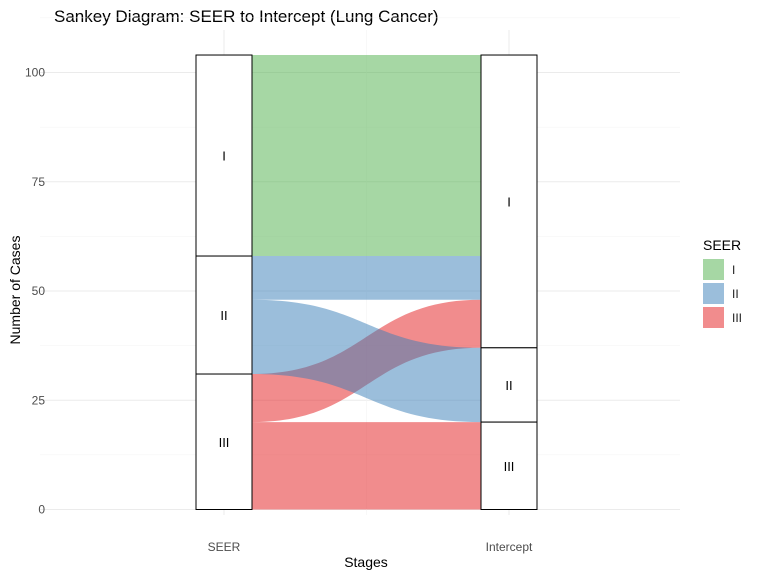  I want to click on flow-i-to-i, so click(366, 156).